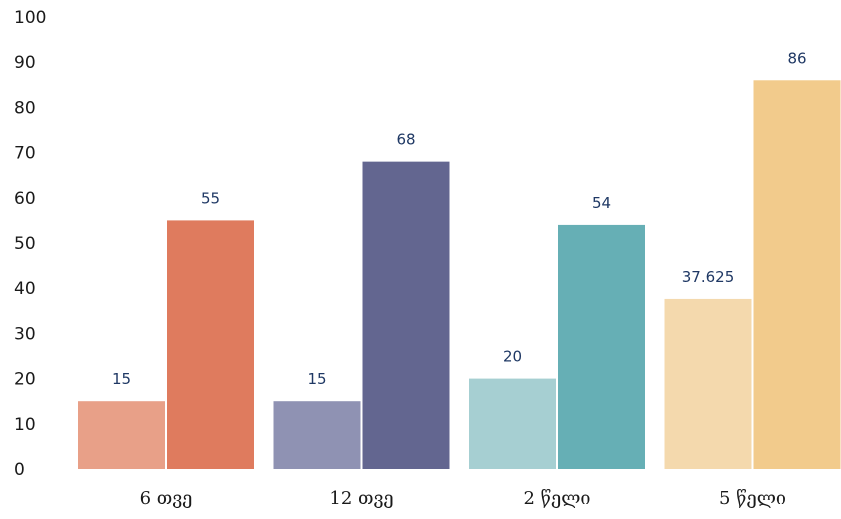  Describe the element at coordinates (512, 357) in the screenshot. I see `data-label: 20` at that location.